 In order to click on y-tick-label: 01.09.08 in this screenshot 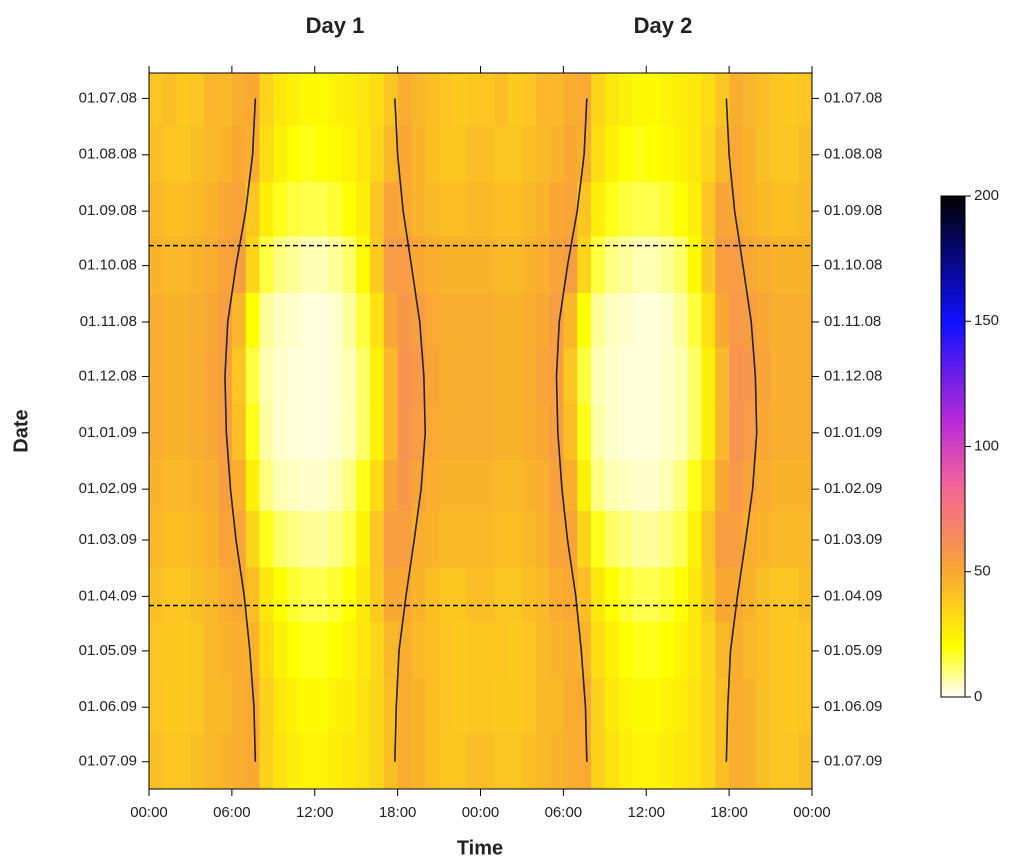, I will do `click(108, 210)`.